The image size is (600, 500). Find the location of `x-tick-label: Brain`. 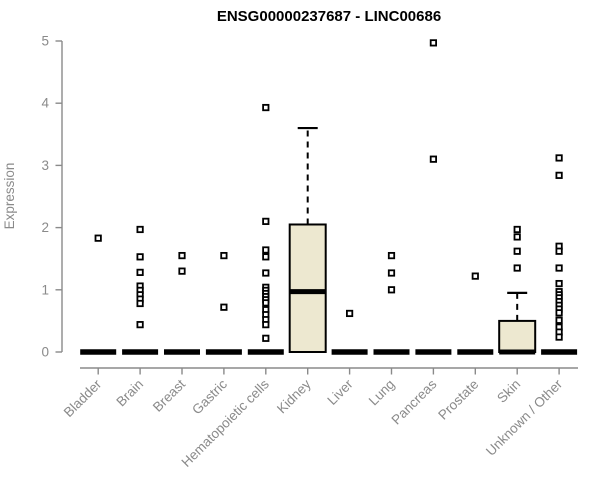

x-tick-label: Brain is located at coordinates (129, 393).